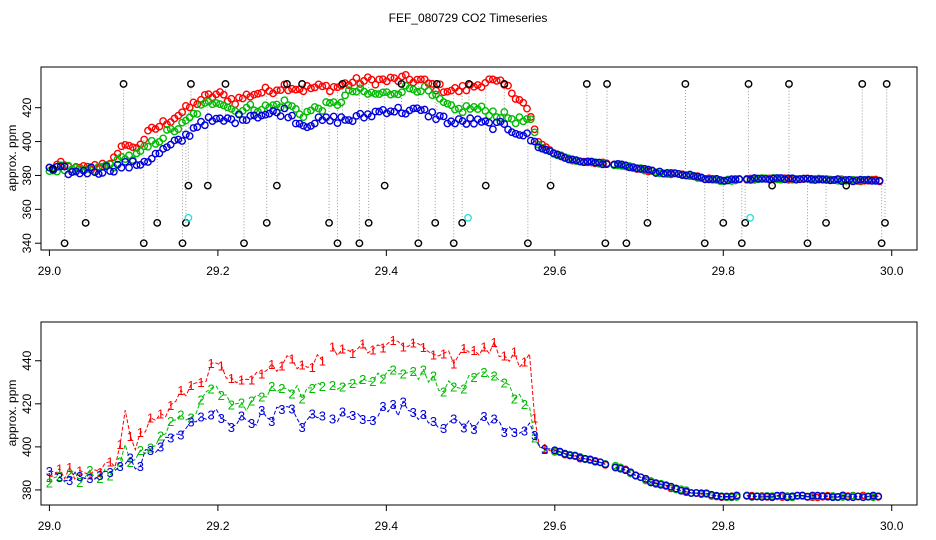 The image size is (936, 540). Describe the element at coordinates (892, 526) in the screenshot. I see `x-tick-label: 30.0` at that location.